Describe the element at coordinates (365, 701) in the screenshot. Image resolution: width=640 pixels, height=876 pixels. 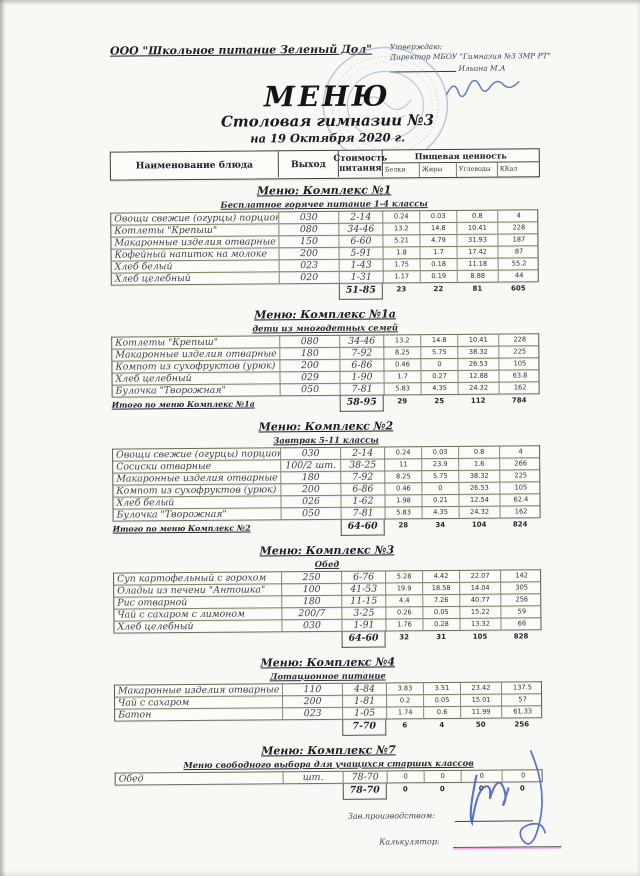
I see `price: 1-81` at that location.